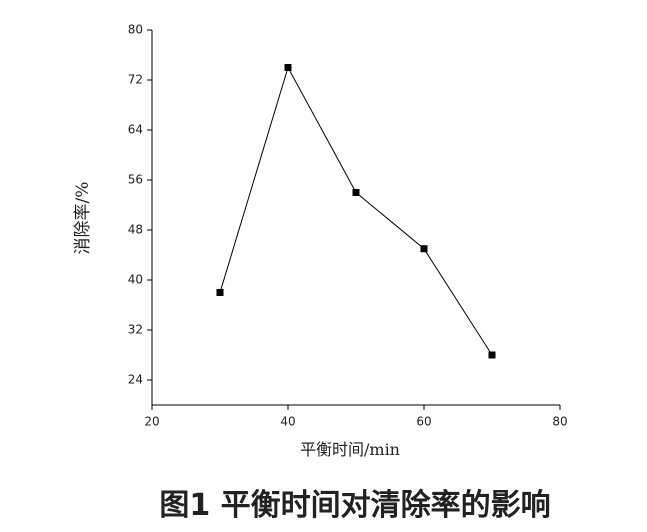 The height and width of the screenshot is (532, 647). What do you see at coordinates (350, 449) in the screenshot?
I see `x-axis-label: 平衡时间/min` at bounding box center [350, 449].